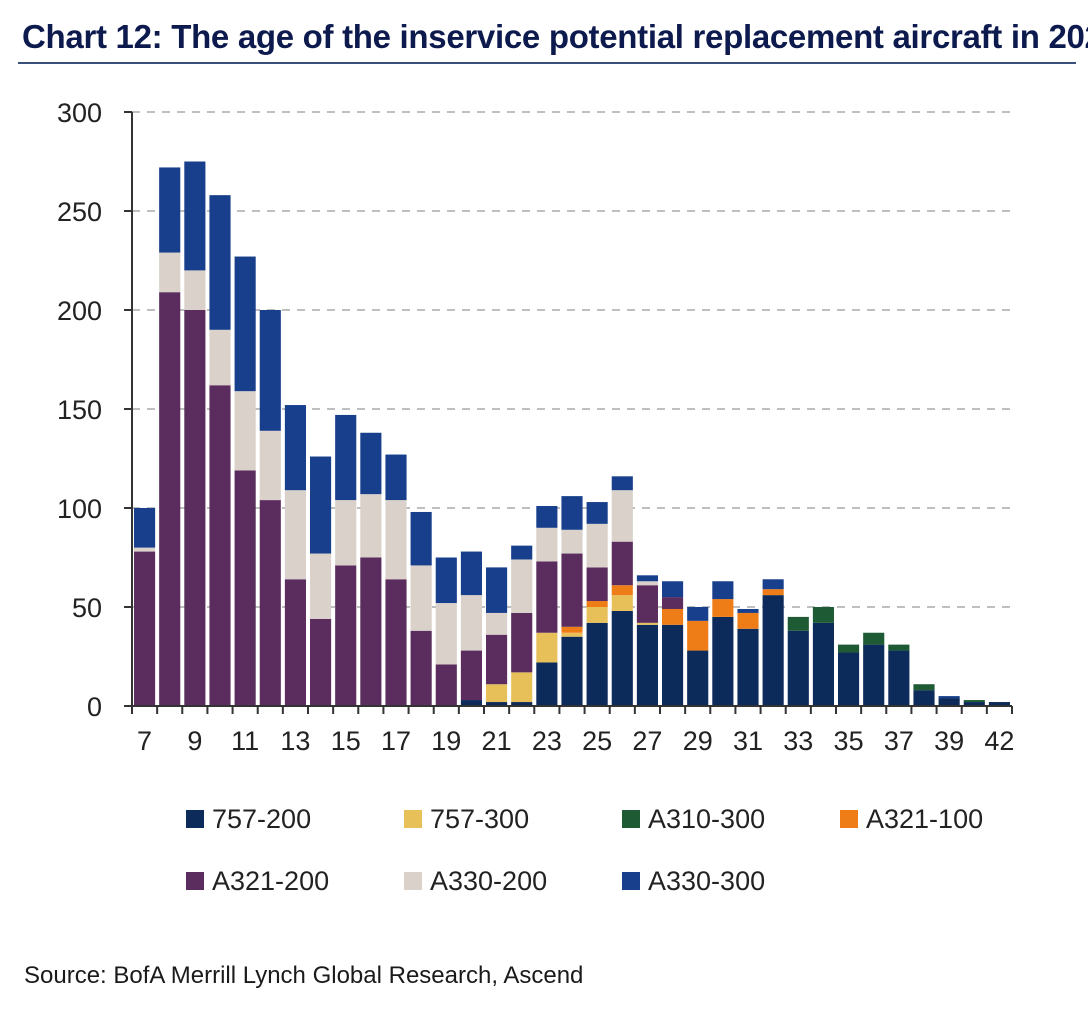 The image size is (1088, 1012). What do you see at coordinates (261, 819) in the screenshot?
I see `legend-label: 757-200` at bounding box center [261, 819].